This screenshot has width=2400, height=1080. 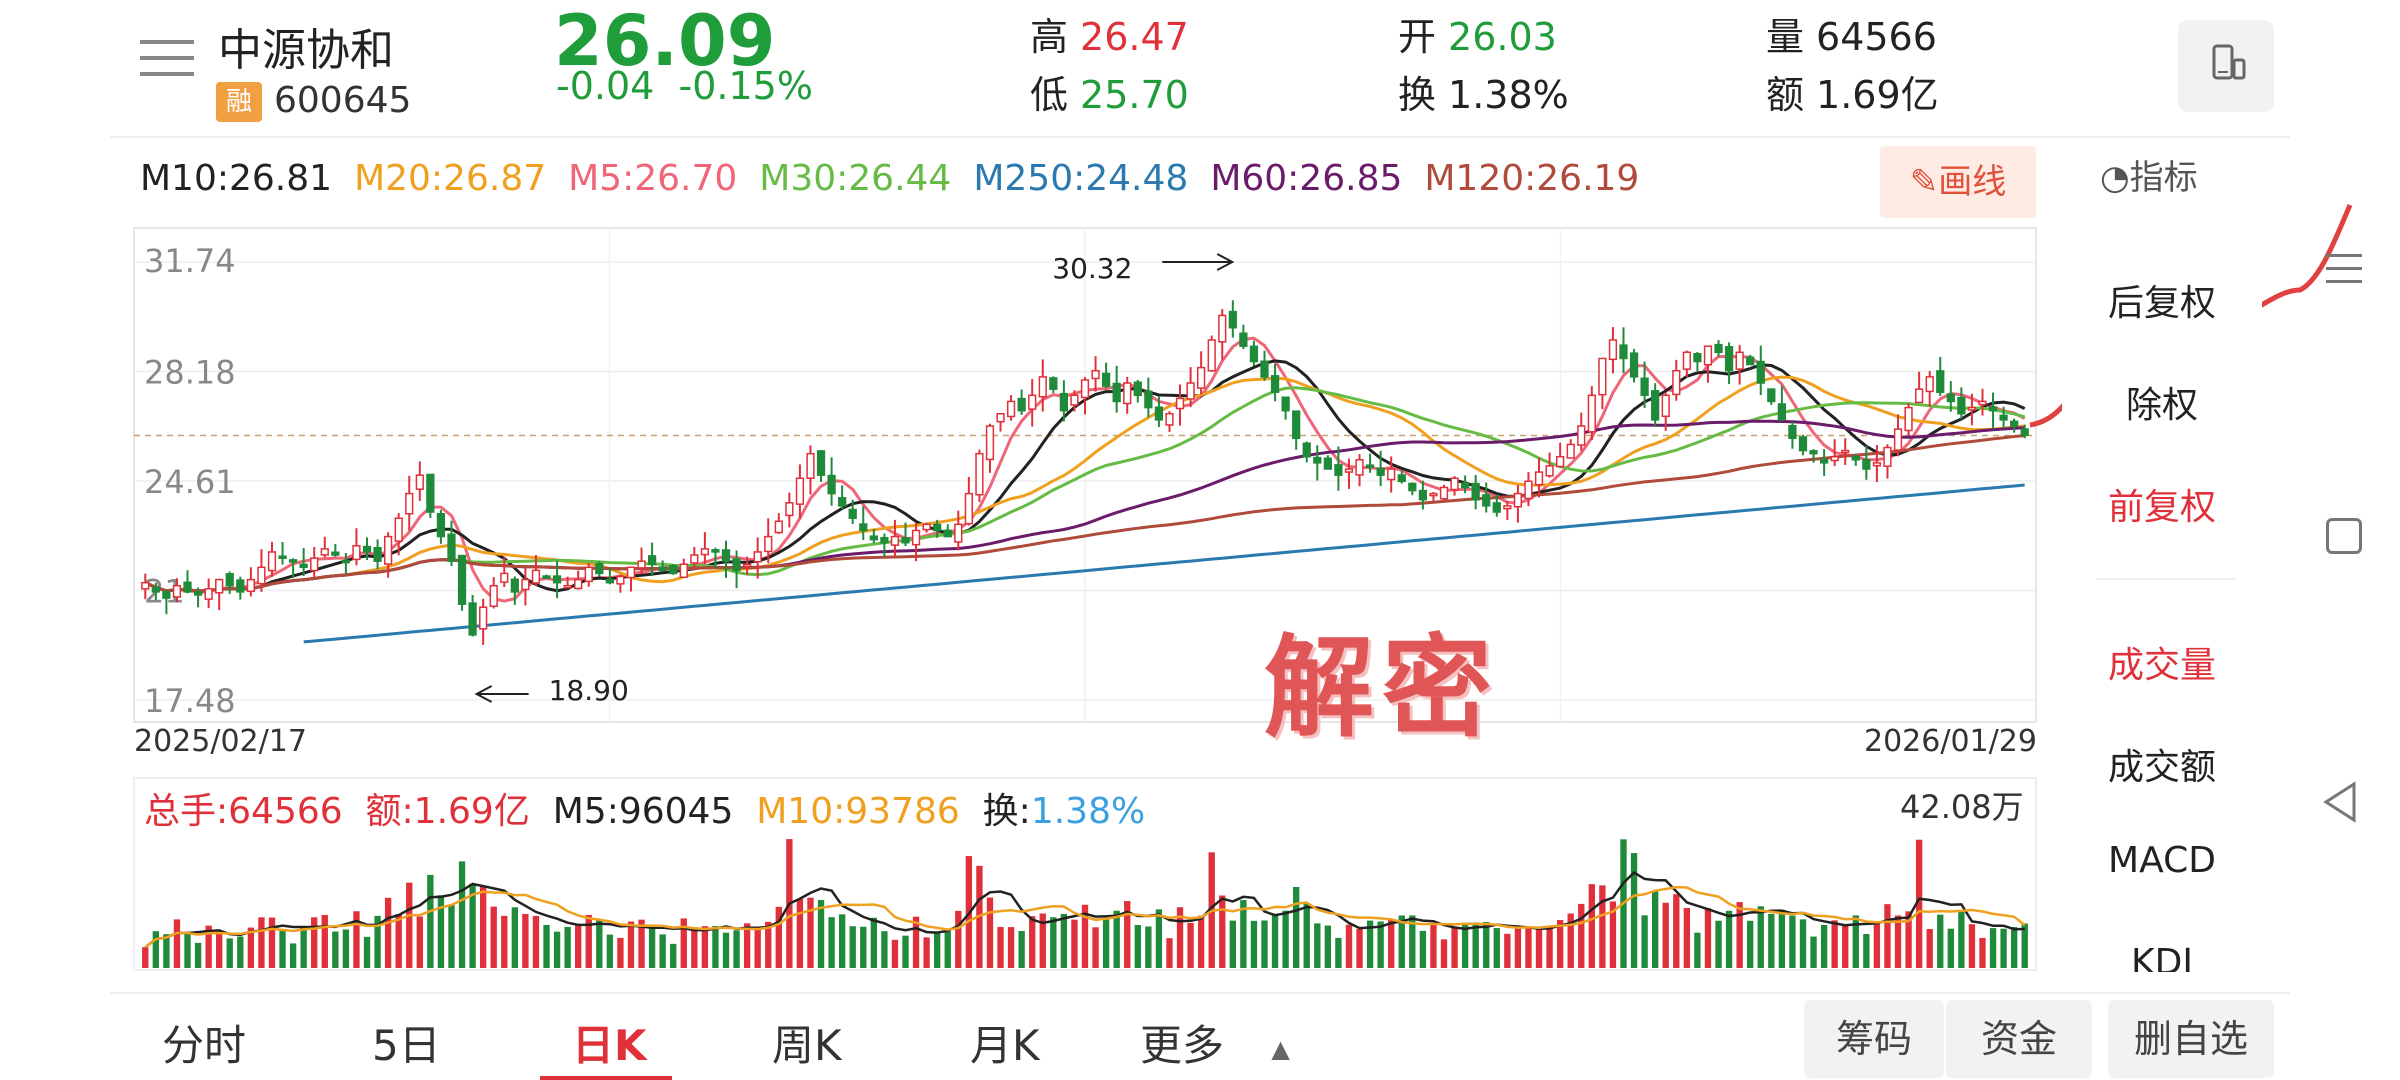 What do you see at coordinates (807, 1045) in the screenshot?
I see `tab-weekly-k: 周K` at bounding box center [807, 1045].